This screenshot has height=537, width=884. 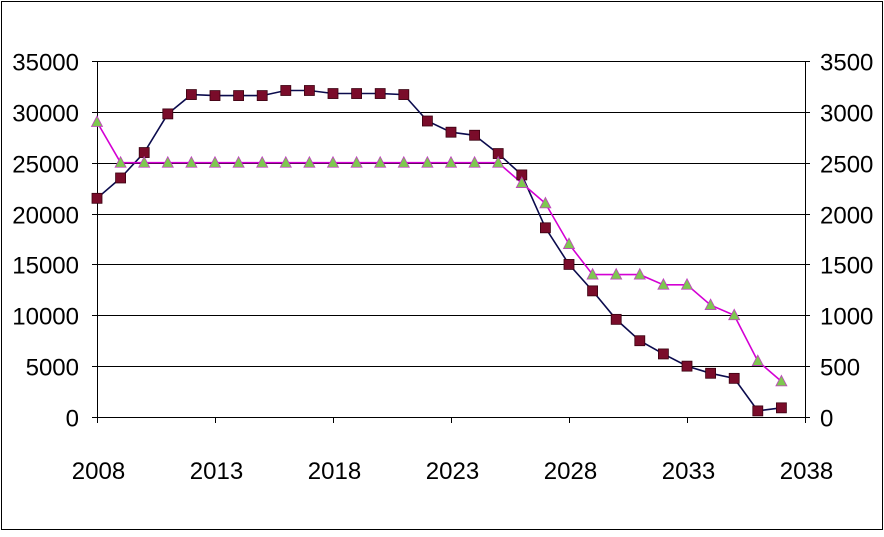 I want to click on y-tick-label: 30000, so click(x=45, y=114).